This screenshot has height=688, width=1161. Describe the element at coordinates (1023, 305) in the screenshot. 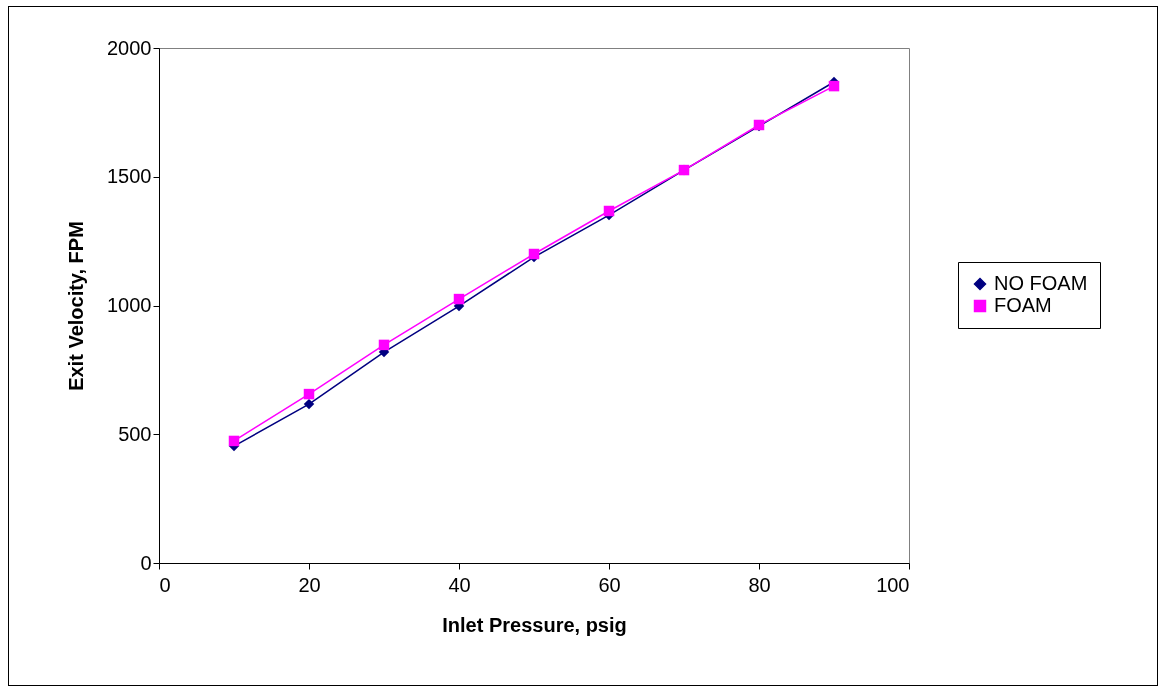

I see `legend-label: FOAM` at that location.